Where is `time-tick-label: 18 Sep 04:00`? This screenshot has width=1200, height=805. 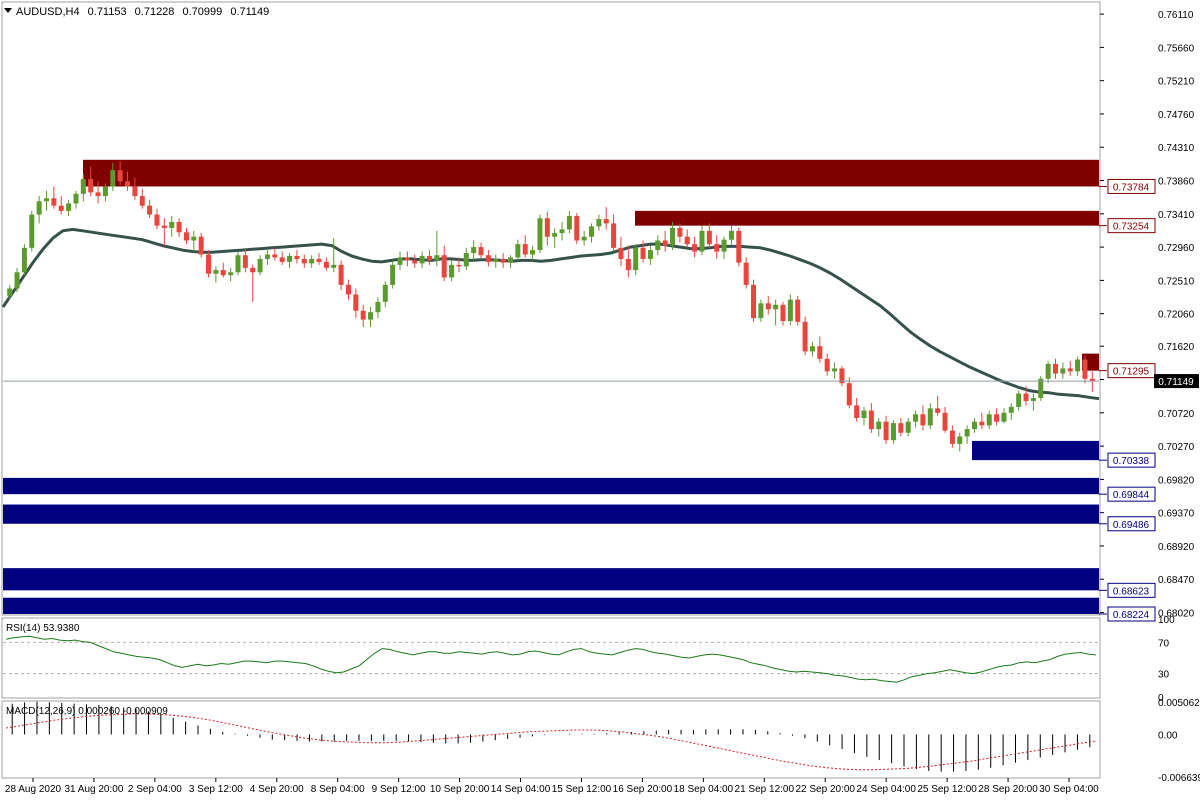 time-tick-label: 18 Sep 04:00 is located at coordinates (704, 789).